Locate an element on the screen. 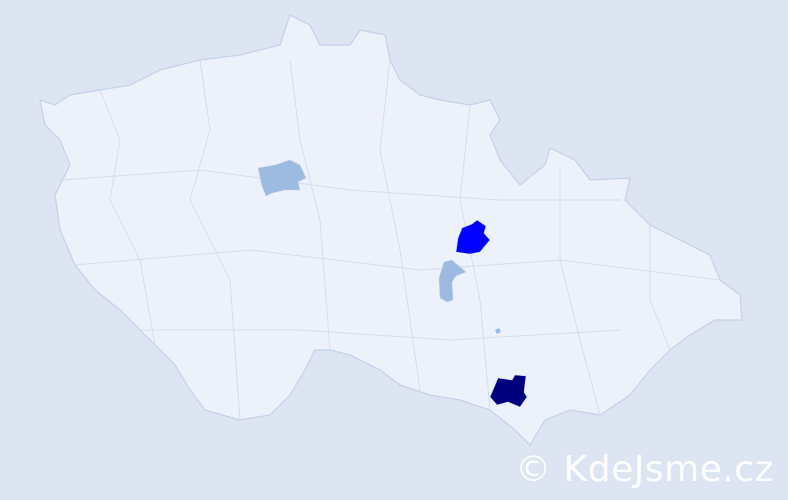  watermark: © KdeJsme.cz is located at coordinates (644, 469).